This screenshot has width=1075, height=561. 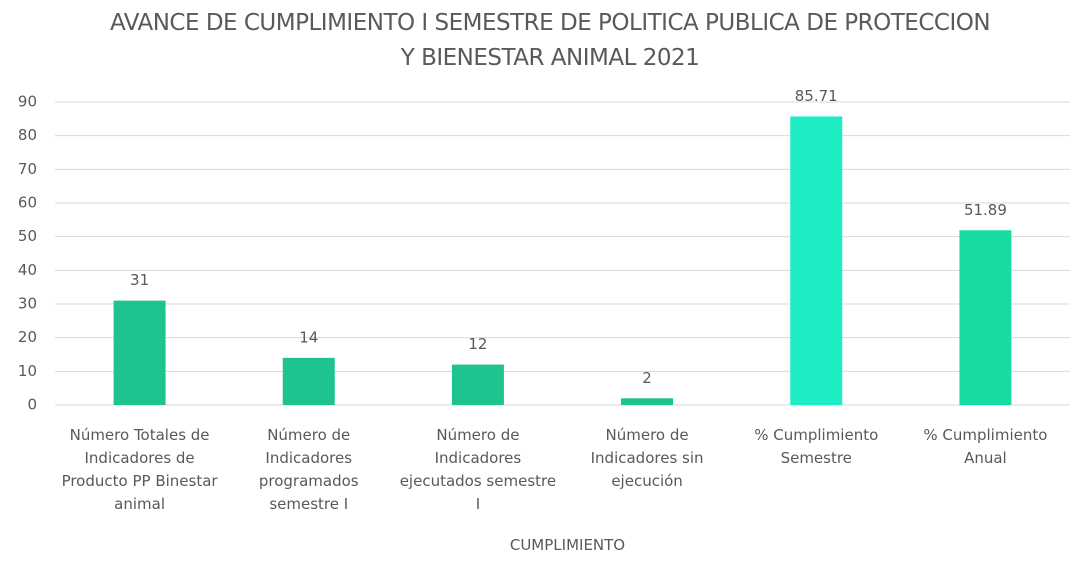 I want to click on y-tick-label: 10, so click(x=27, y=371).